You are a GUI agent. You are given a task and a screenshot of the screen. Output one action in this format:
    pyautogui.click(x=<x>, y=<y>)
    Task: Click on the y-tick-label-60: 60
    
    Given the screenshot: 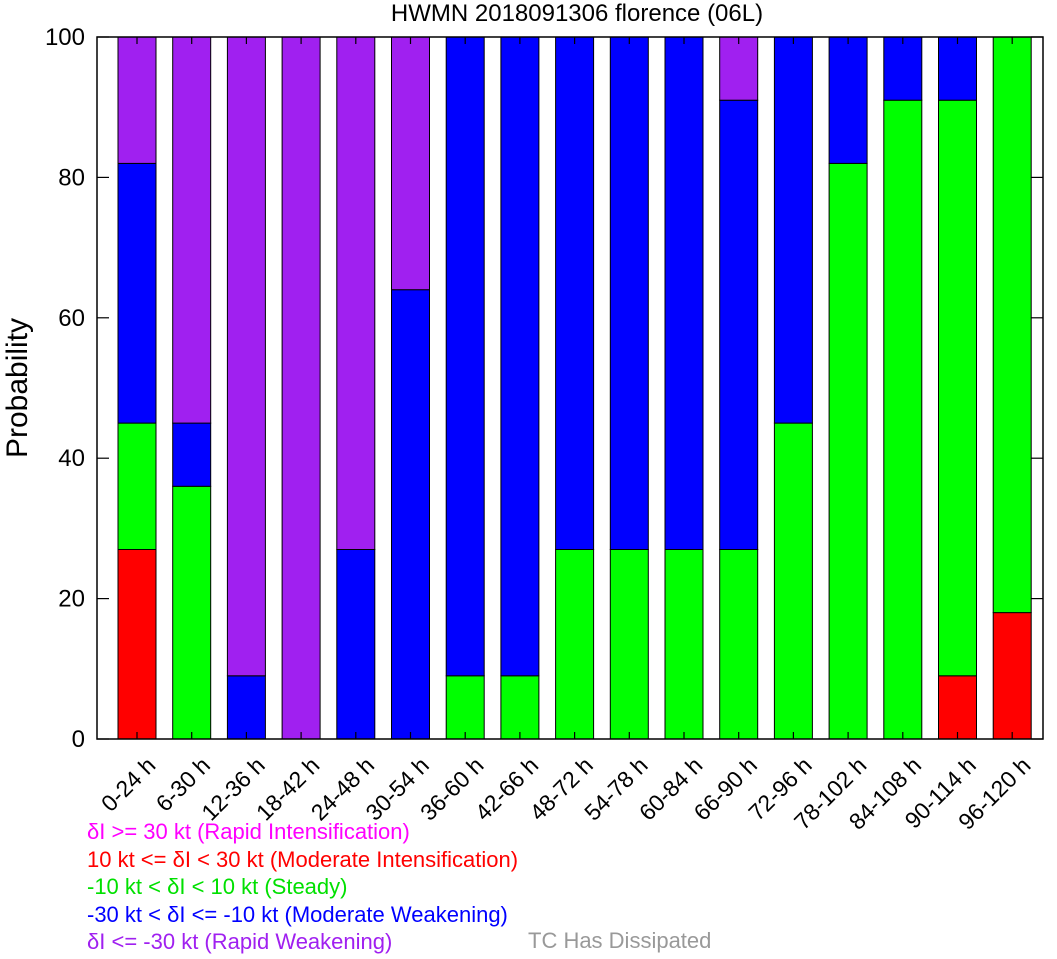 What is the action you would take?
    pyautogui.click(x=71, y=318)
    